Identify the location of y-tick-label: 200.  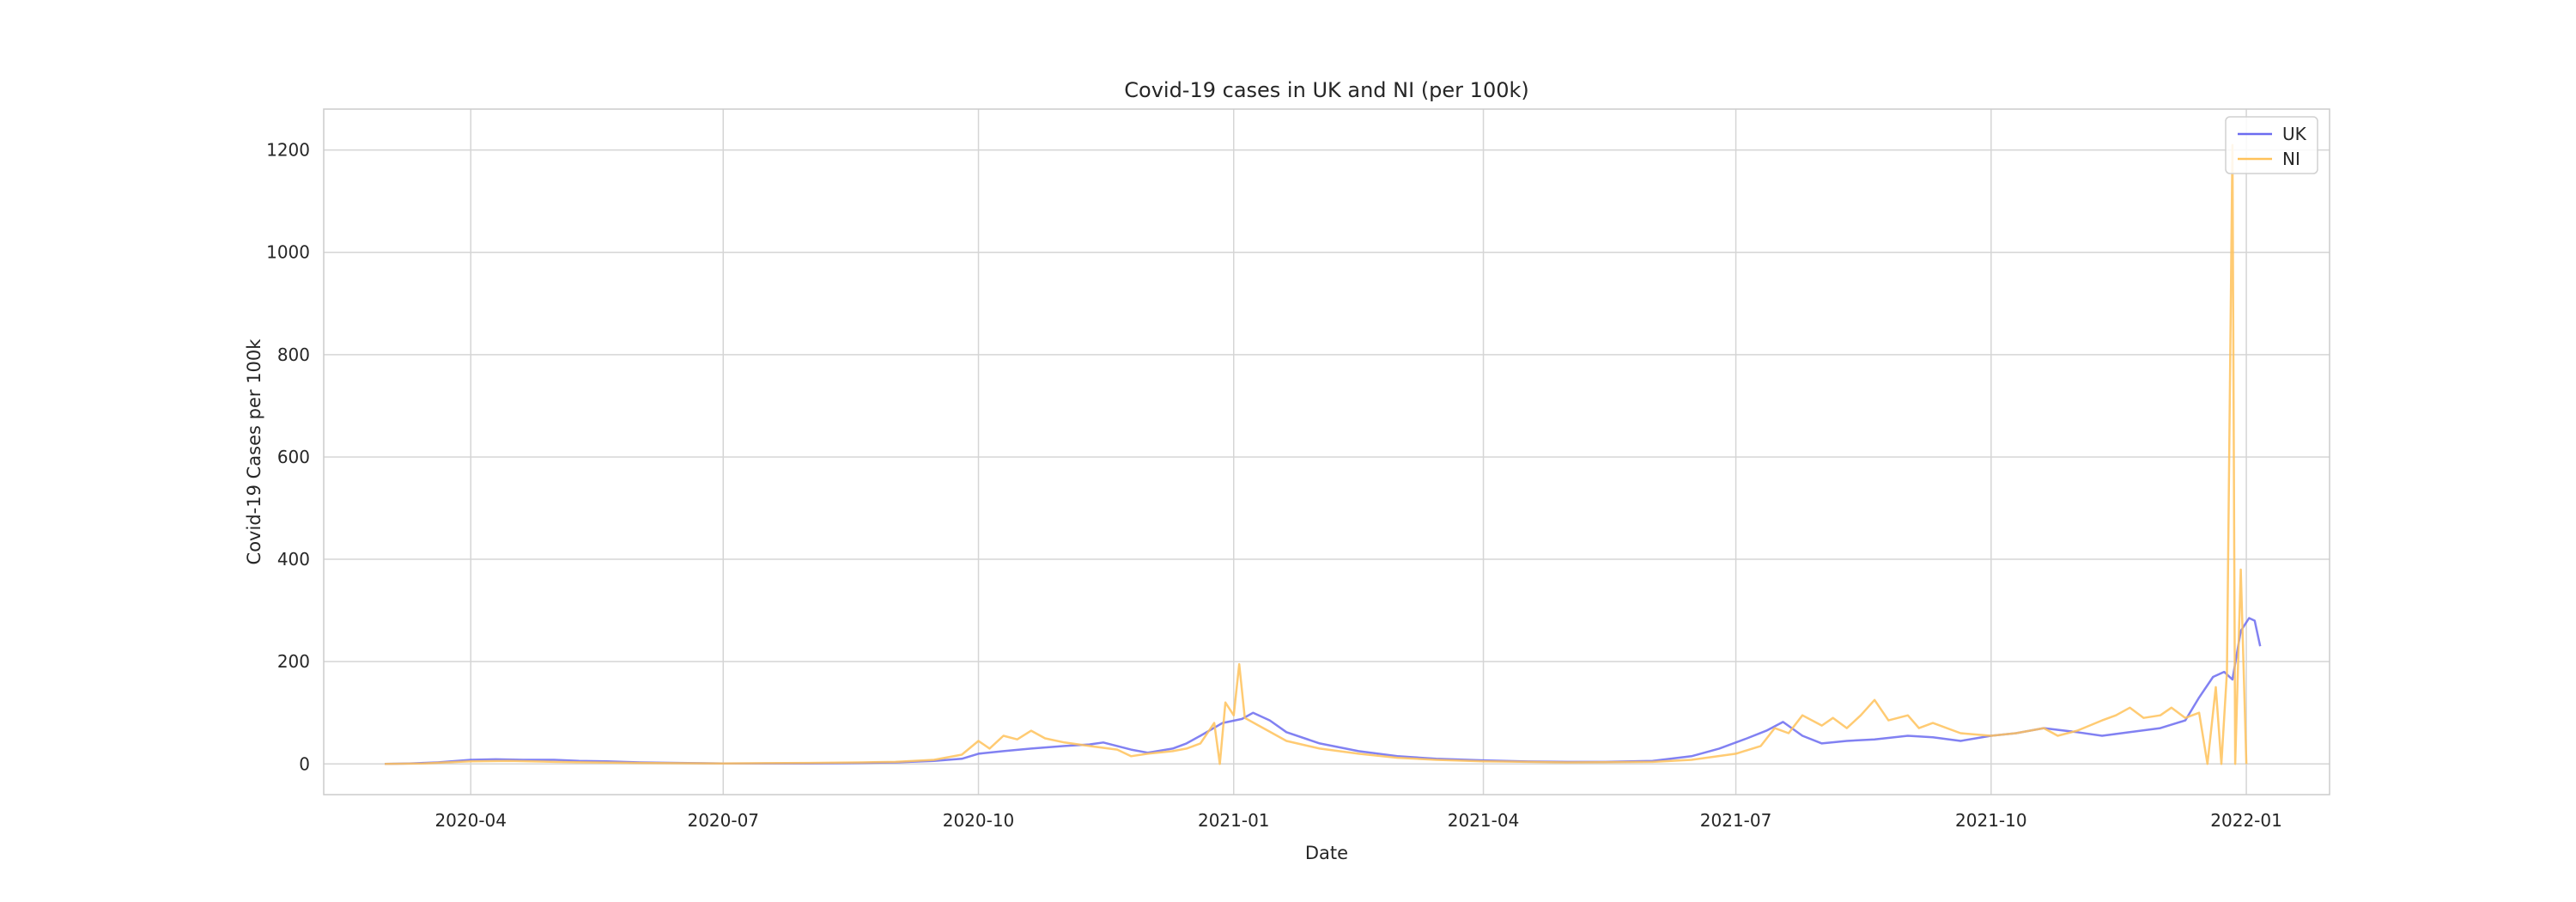
(293, 661).